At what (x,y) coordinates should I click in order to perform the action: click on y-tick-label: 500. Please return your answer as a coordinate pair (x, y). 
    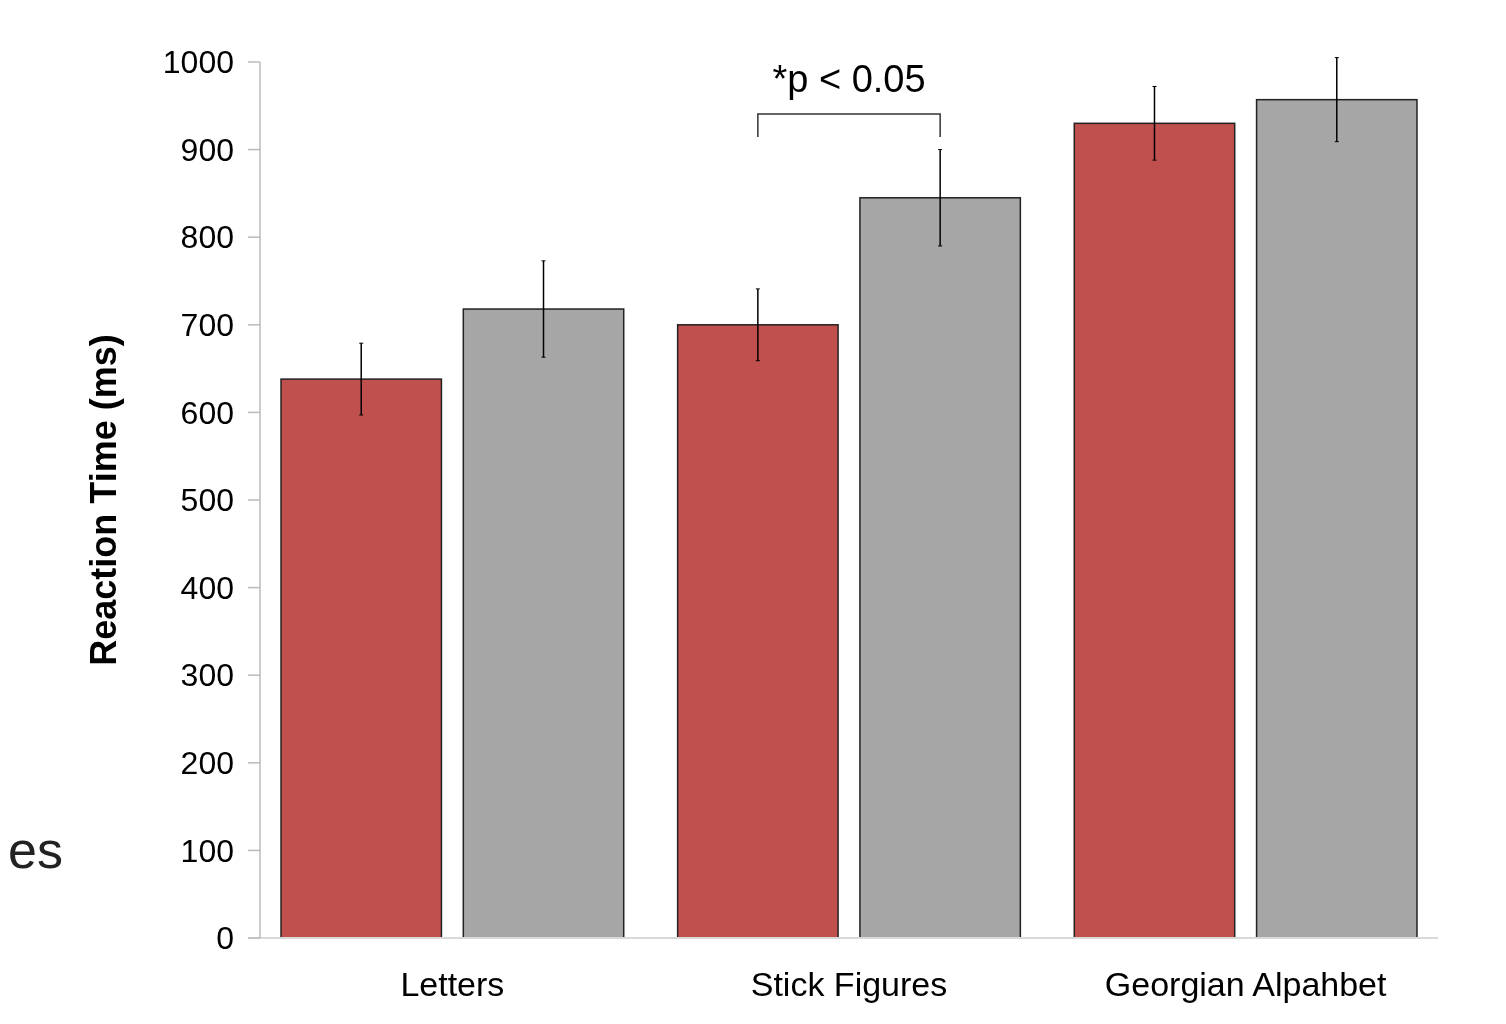
    Looking at the image, I should click on (207, 500).